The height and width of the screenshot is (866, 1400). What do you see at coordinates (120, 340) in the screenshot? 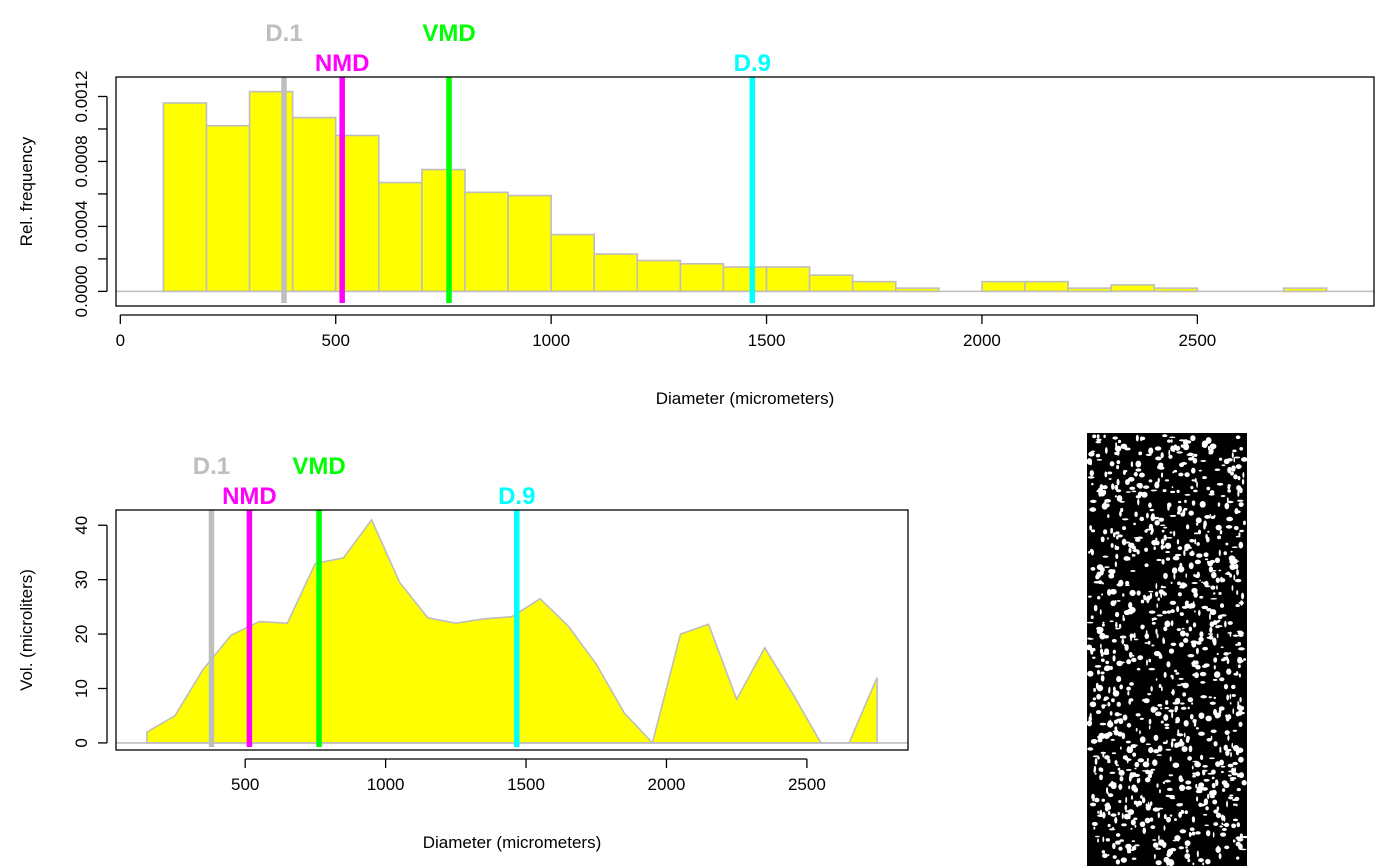
I see `x-tick-label: 0` at bounding box center [120, 340].